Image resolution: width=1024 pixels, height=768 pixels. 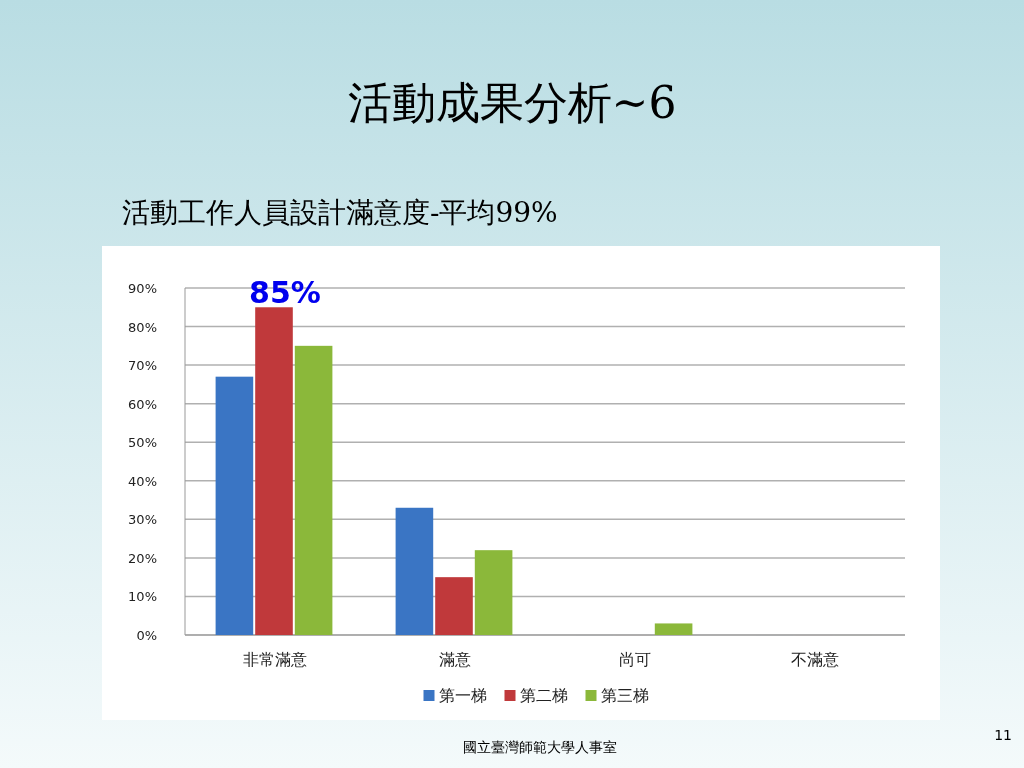 I want to click on y-tick-label: 60%, so click(x=142, y=404).